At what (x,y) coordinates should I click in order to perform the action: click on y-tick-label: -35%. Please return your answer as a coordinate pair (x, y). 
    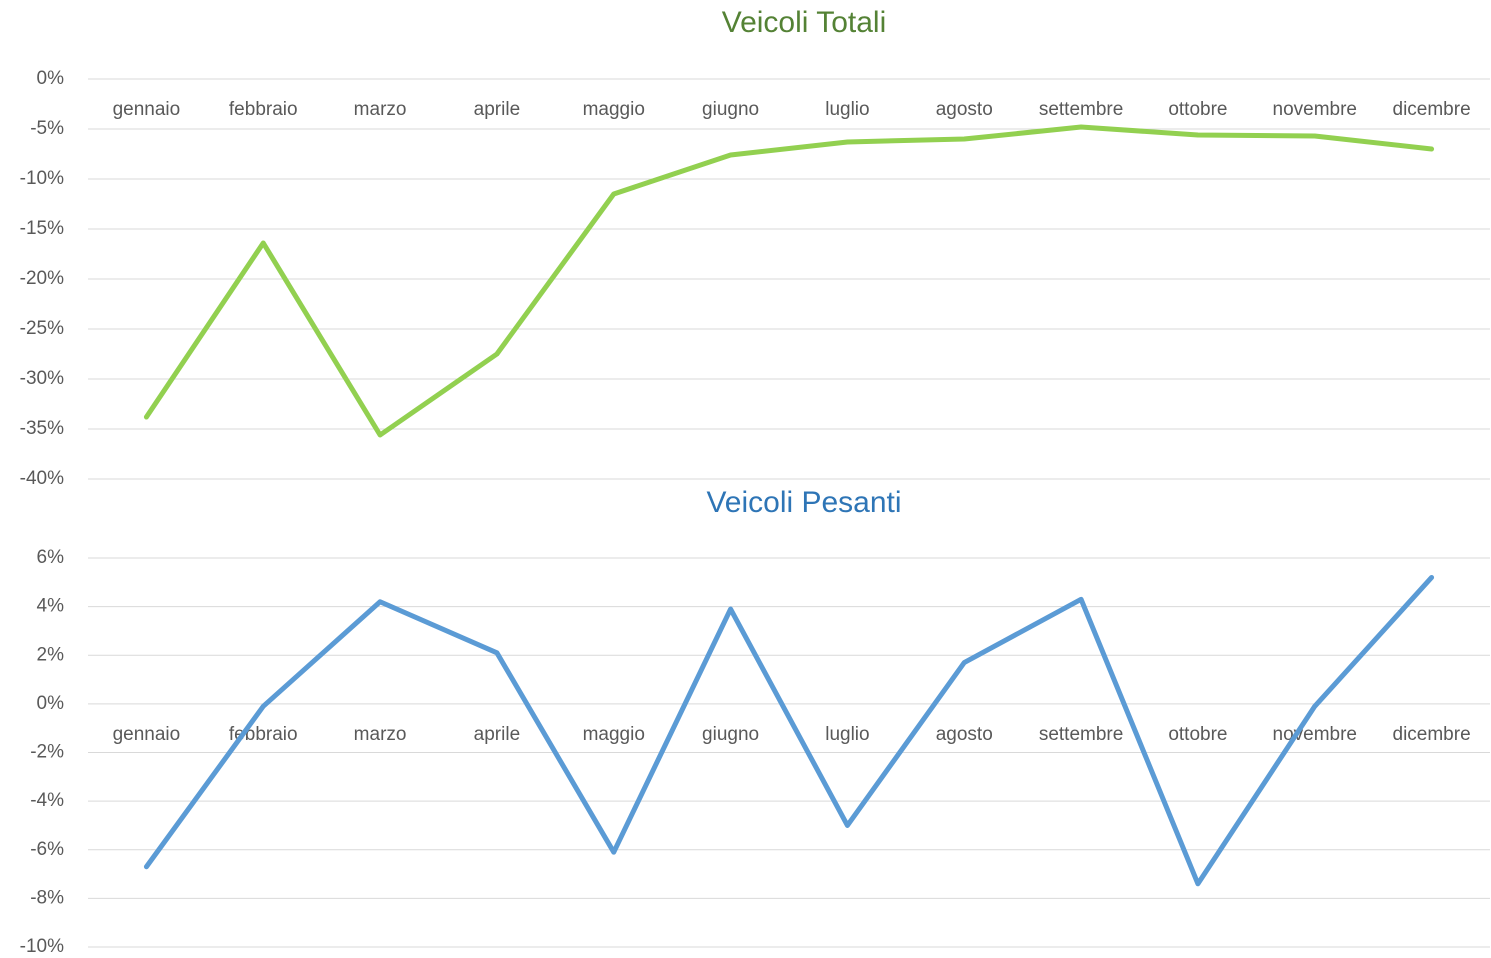
    Looking at the image, I should click on (42, 428).